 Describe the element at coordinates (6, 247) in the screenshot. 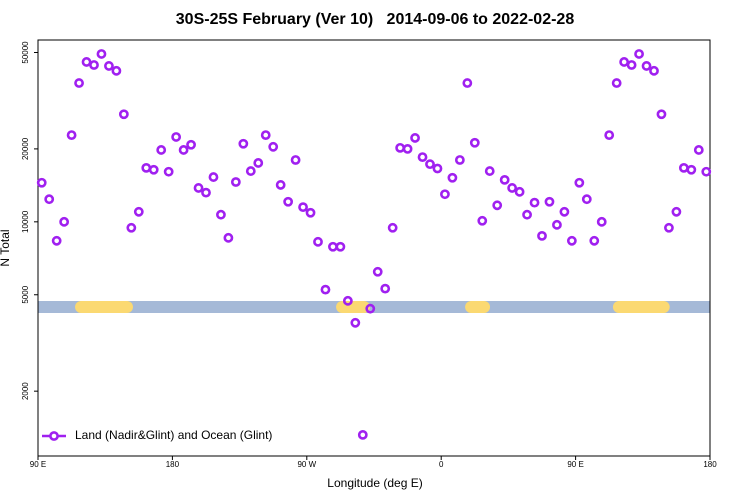

I see `y-axis-label: N Total` at that location.